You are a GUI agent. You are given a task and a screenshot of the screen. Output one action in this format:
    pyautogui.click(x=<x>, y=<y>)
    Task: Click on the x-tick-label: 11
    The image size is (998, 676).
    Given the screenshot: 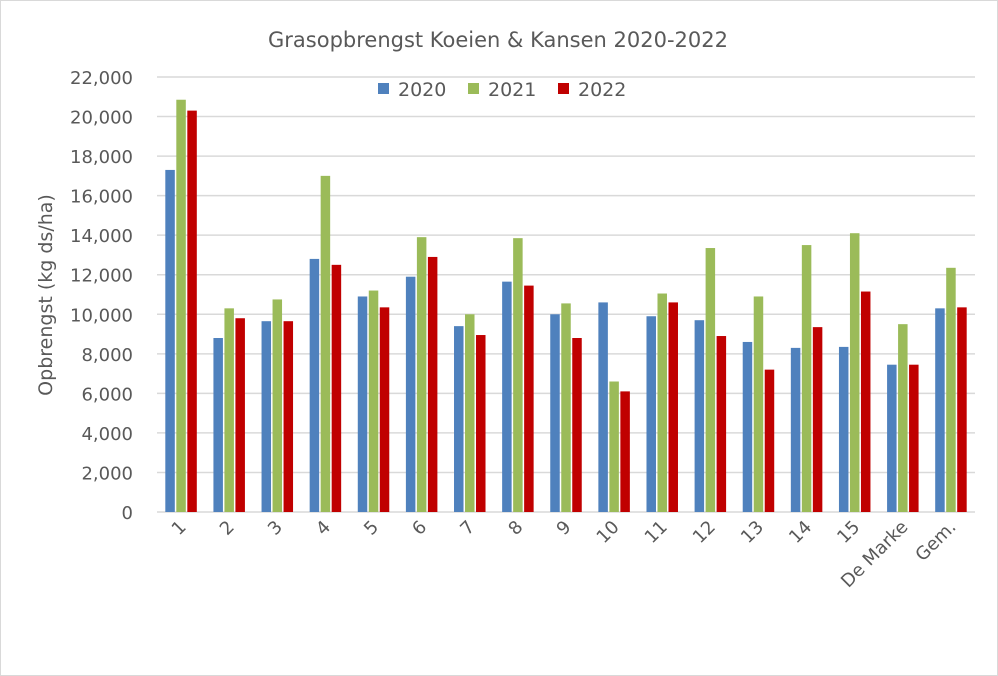 What is the action you would take?
    pyautogui.click(x=656, y=532)
    